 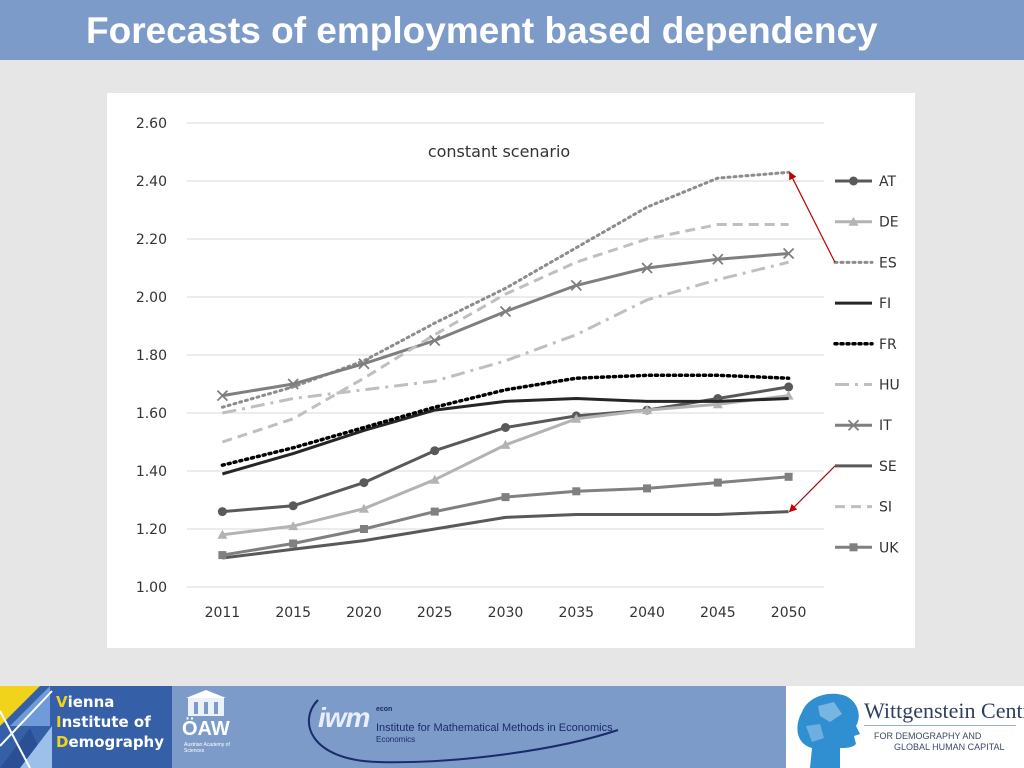 I want to click on wc-divider, so click(x=940, y=725).